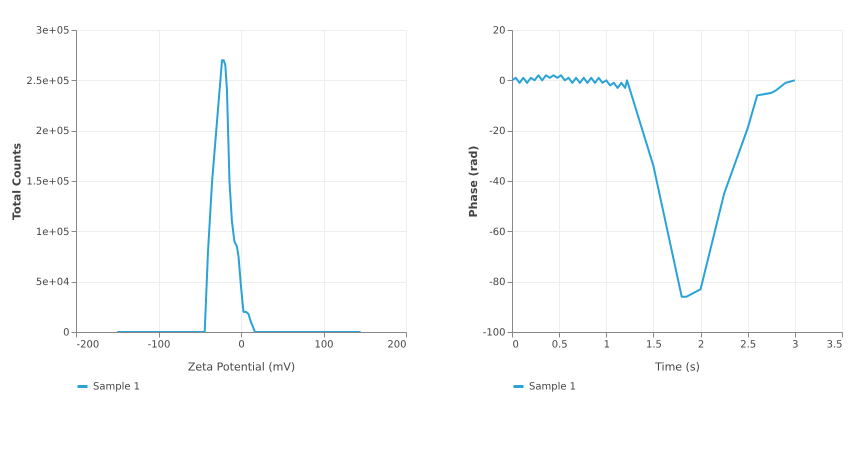 The height and width of the screenshot is (461, 857). What do you see at coordinates (48, 182) in the screenshot?
I see `y-tick-label: 1.5e+05` at bounding box center [48, 182].